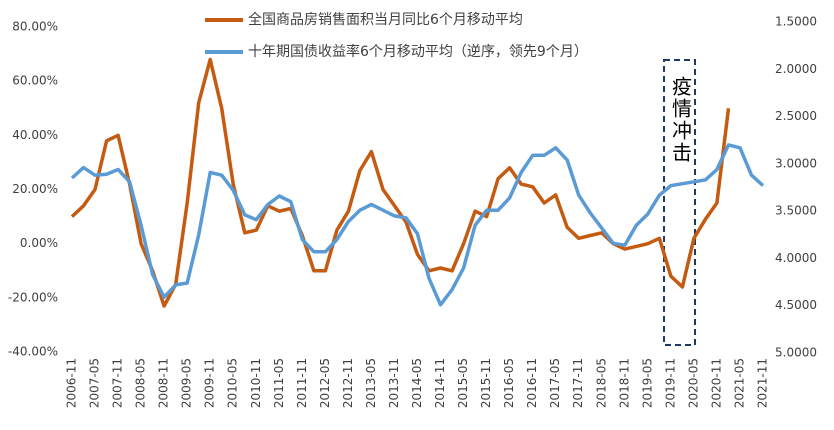 Image resolution: width=834 pixels, height=430 pixels. What do you see at coordinates (796, 353) in the screenshot?
I see `y2-tick-label: 5.0000` at bounding box center [796, 353].